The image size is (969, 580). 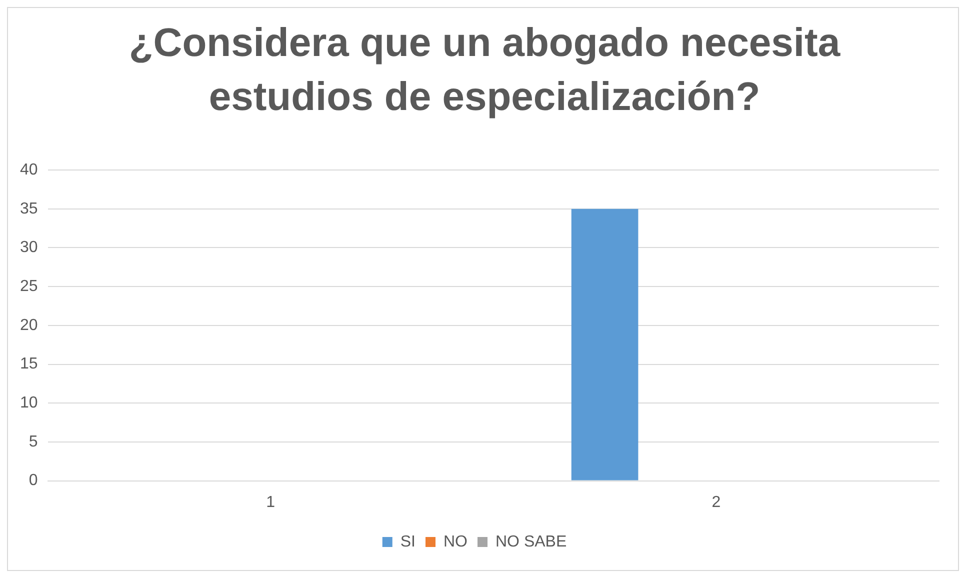 I want to click on y-tick-label: 25, so click(x=29, y=286).